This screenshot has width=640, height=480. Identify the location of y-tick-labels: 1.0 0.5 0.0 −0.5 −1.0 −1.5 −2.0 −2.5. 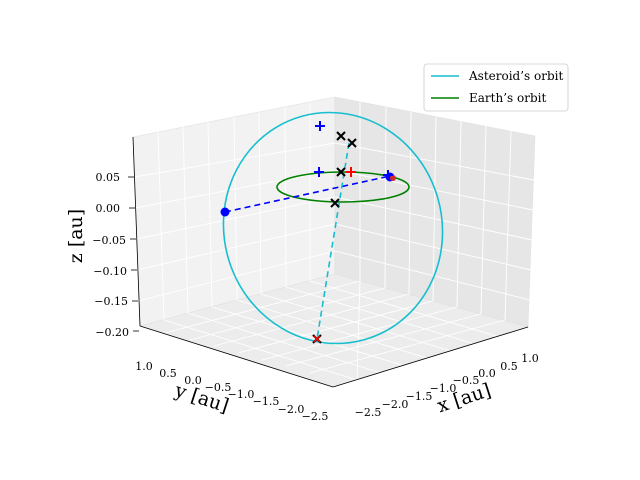
(231, 391).